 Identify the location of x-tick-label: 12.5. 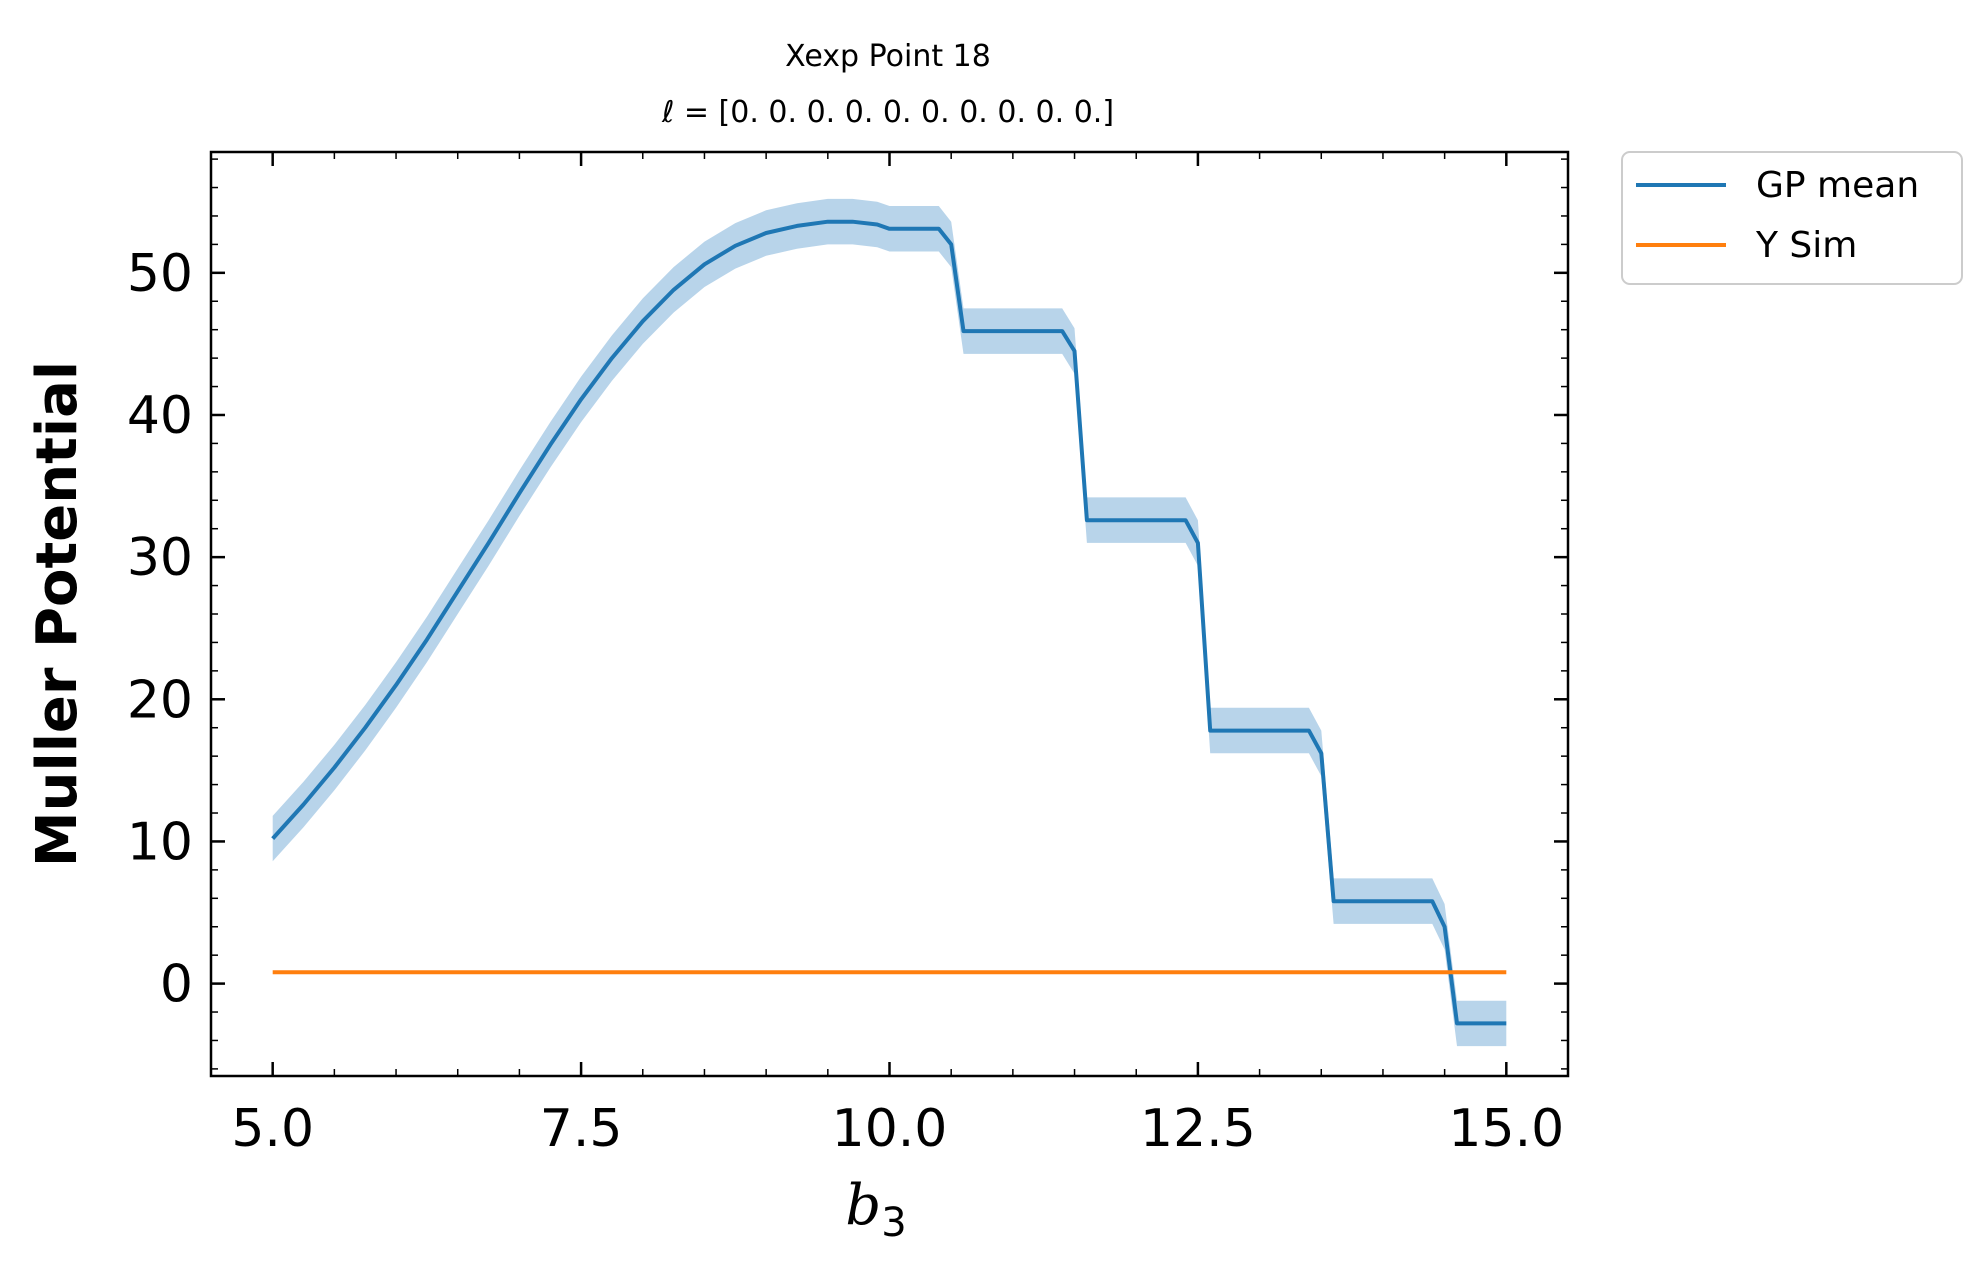
(1198, 1129).